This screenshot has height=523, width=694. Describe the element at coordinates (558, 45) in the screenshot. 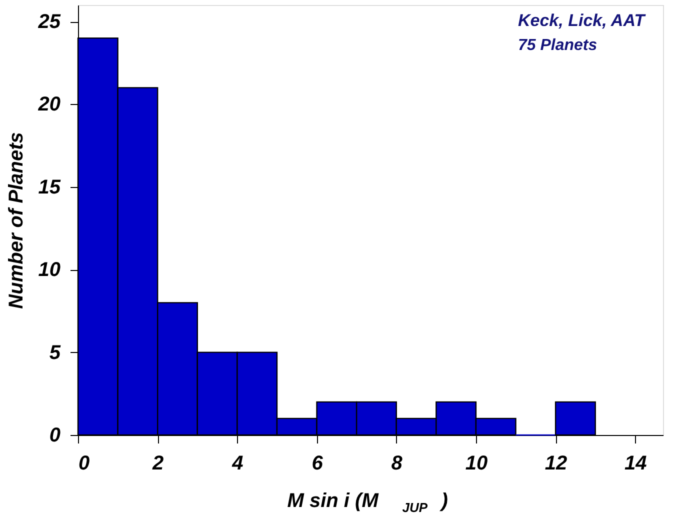

I see `annotation: 75 Planets` at that location.